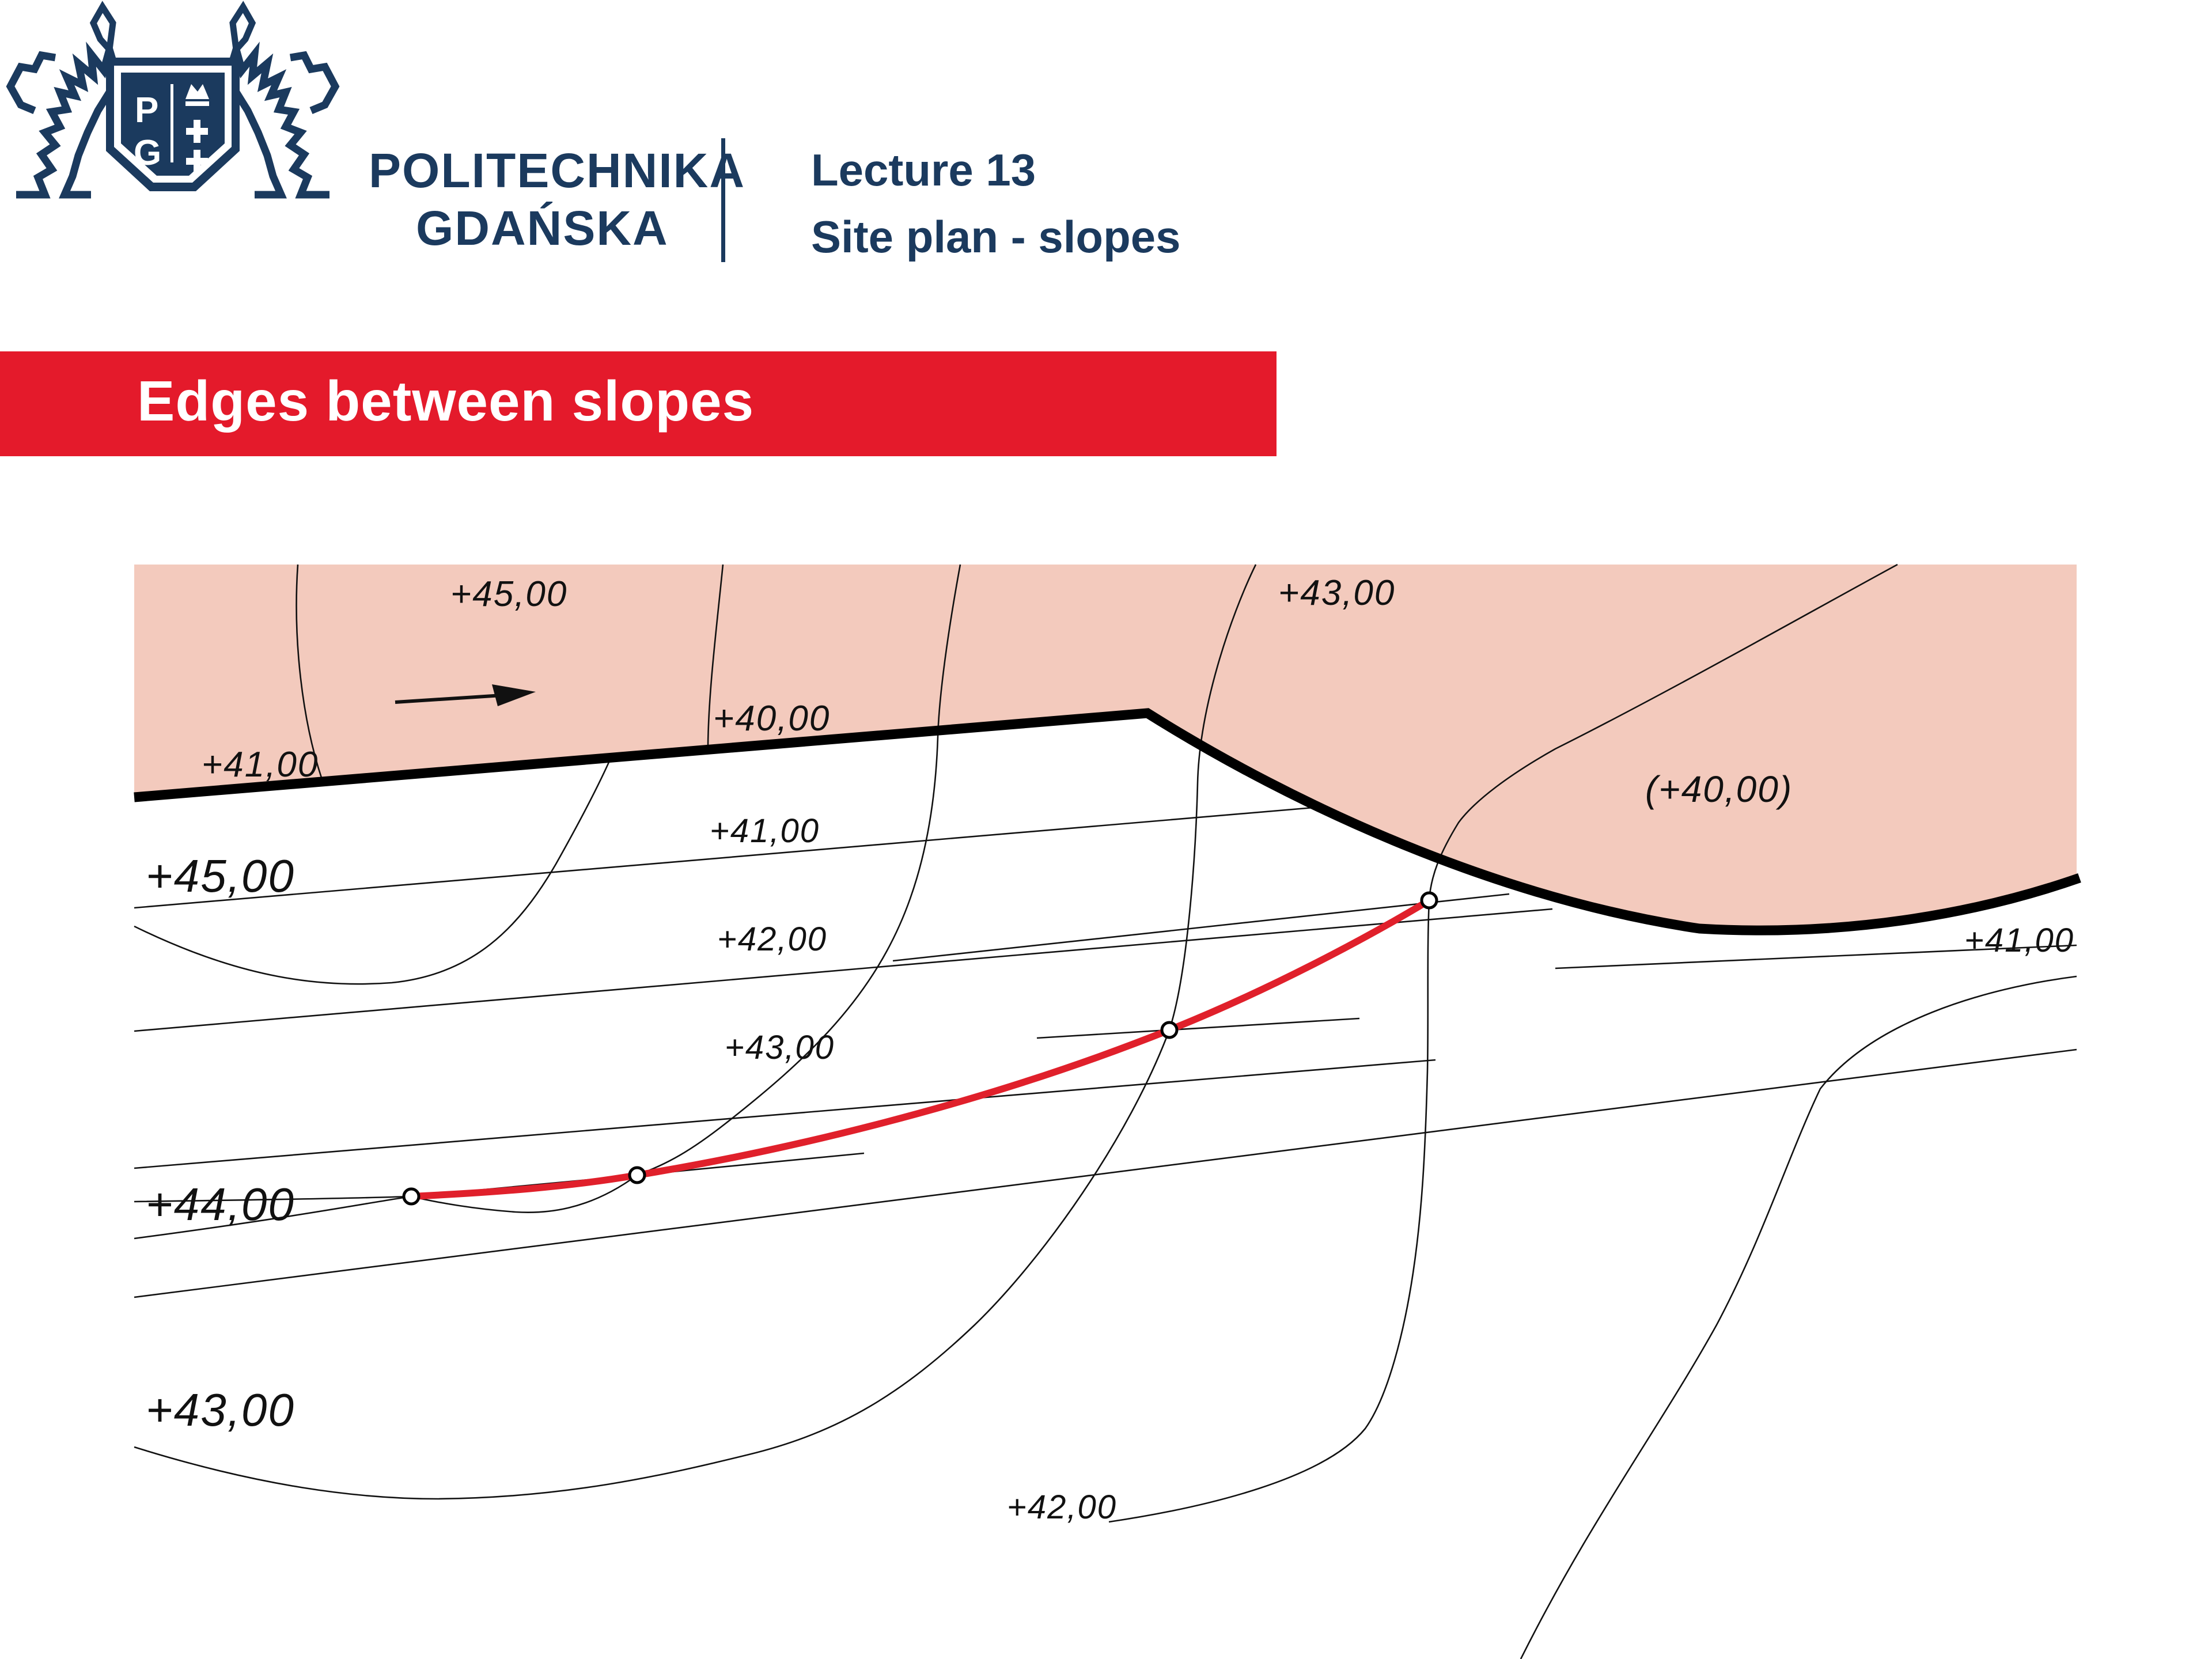 The height and width of the screenshot is (1659, 2212). I want to click on slope-top-edge, so click(1107, 821).